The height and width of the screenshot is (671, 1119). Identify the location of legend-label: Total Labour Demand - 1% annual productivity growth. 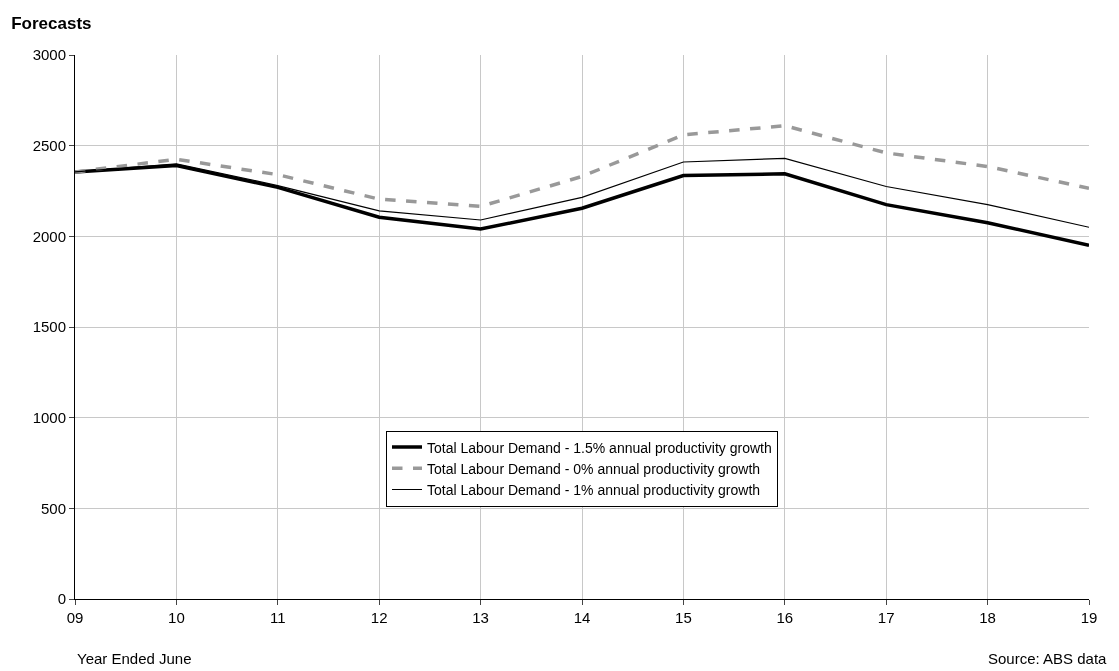
(594, 489).